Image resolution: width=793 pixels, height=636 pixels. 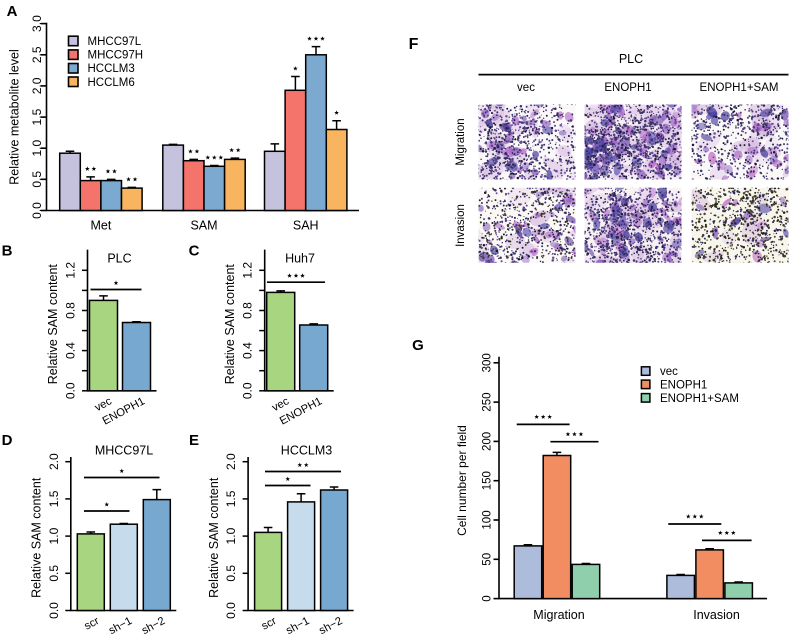 I want to click on svg-text: SAM, so click(x=203, y=226).